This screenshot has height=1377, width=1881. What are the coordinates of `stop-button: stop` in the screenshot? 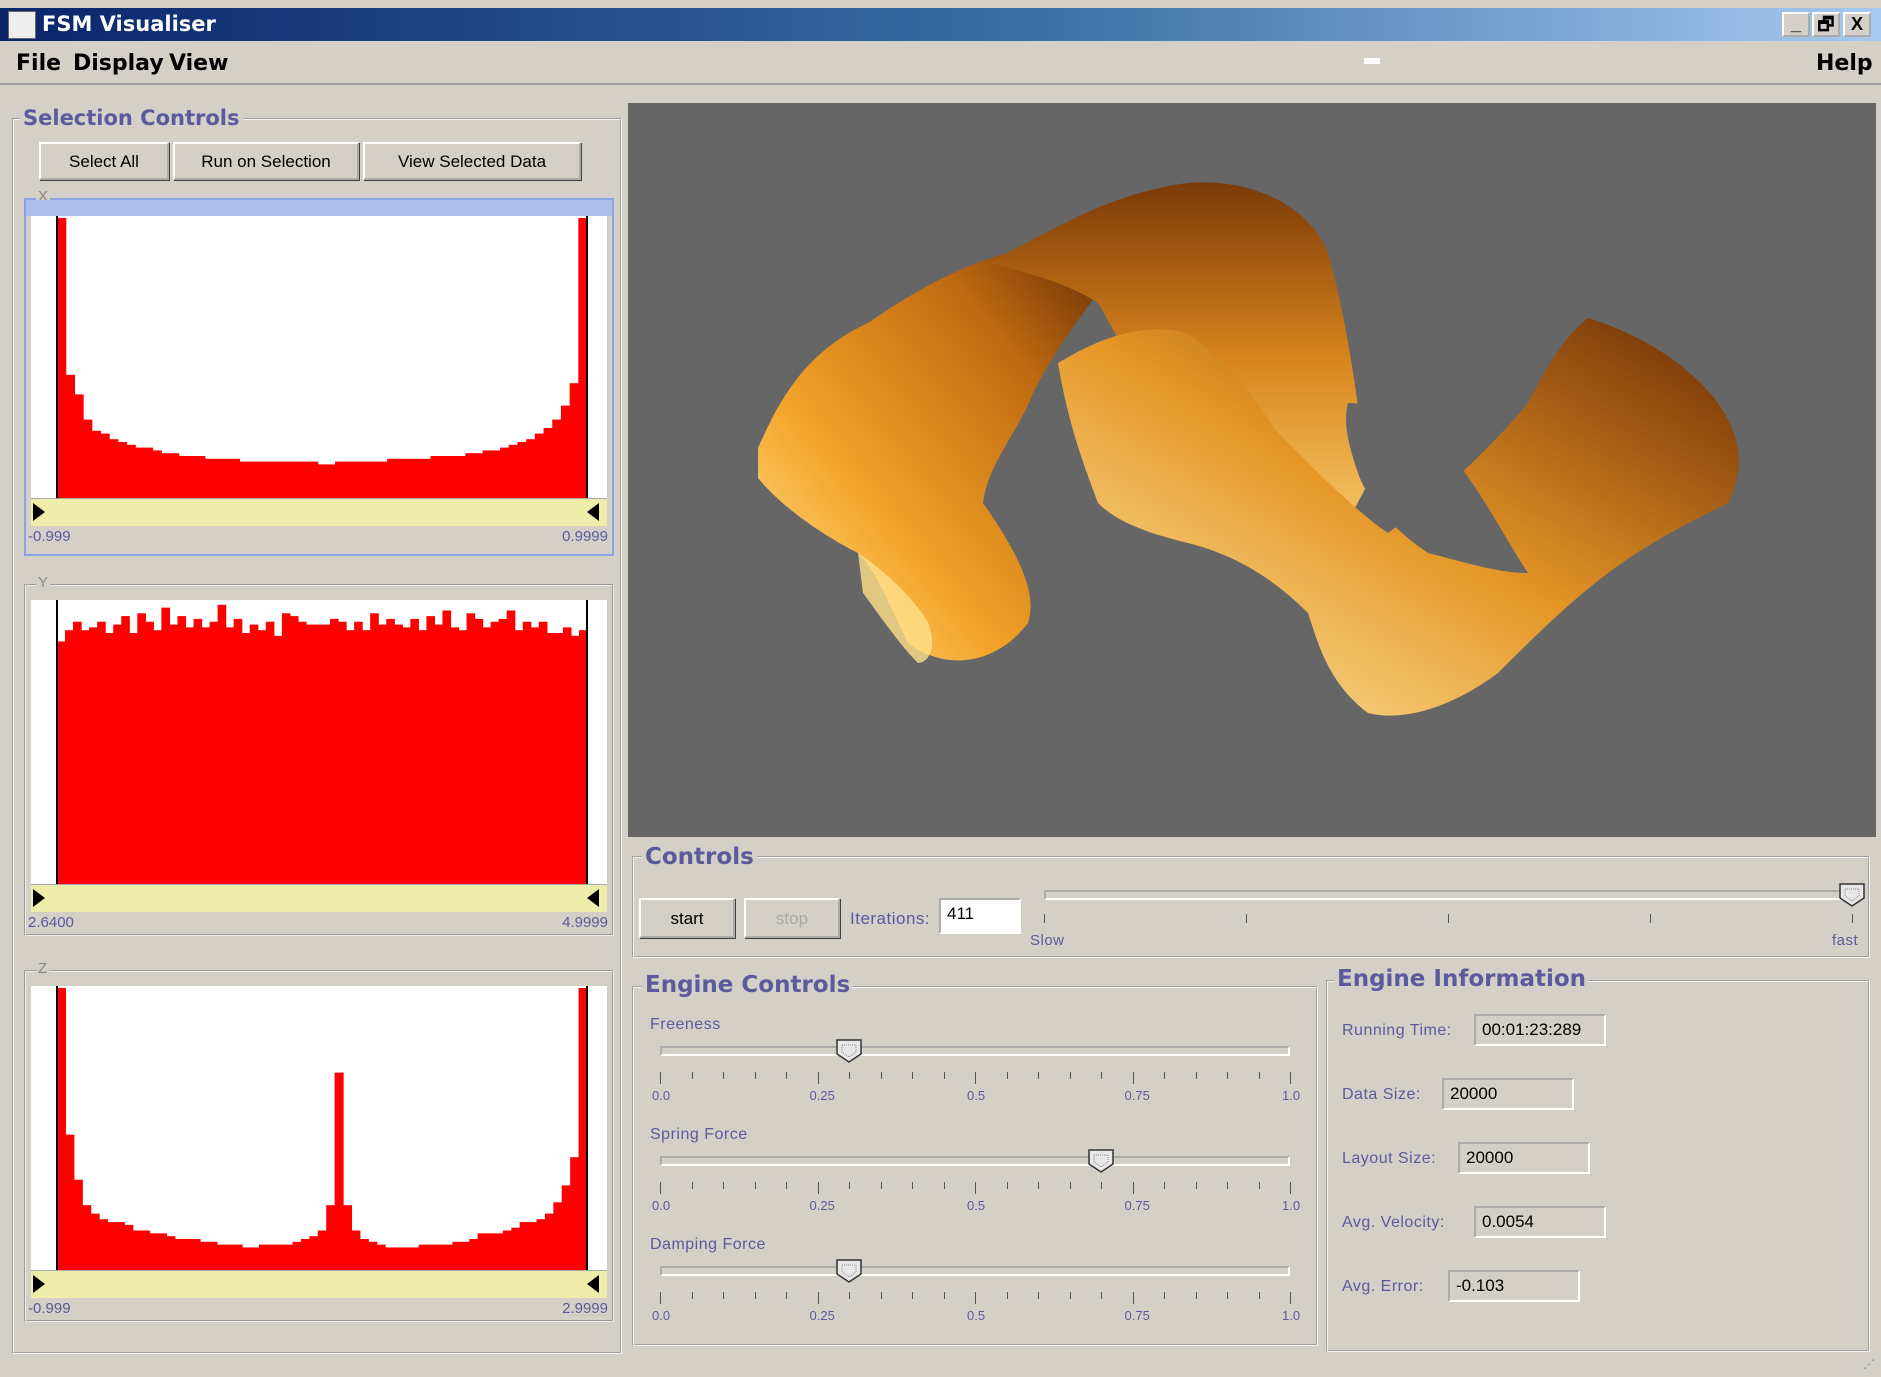 It's located at (792, 918).